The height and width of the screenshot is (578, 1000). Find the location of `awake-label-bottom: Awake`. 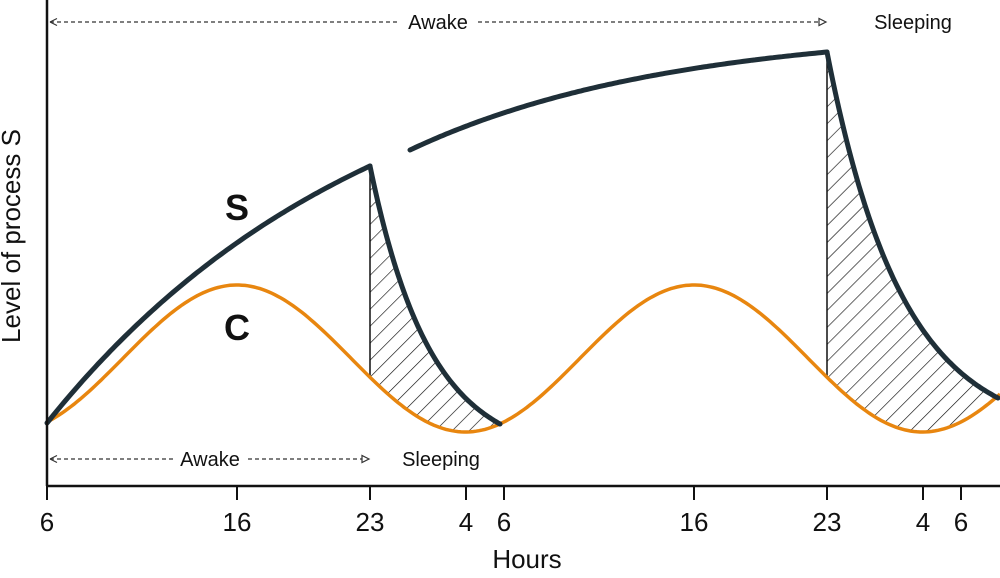

awake-label-bottom: Awake is located at coordinates (210, 460).